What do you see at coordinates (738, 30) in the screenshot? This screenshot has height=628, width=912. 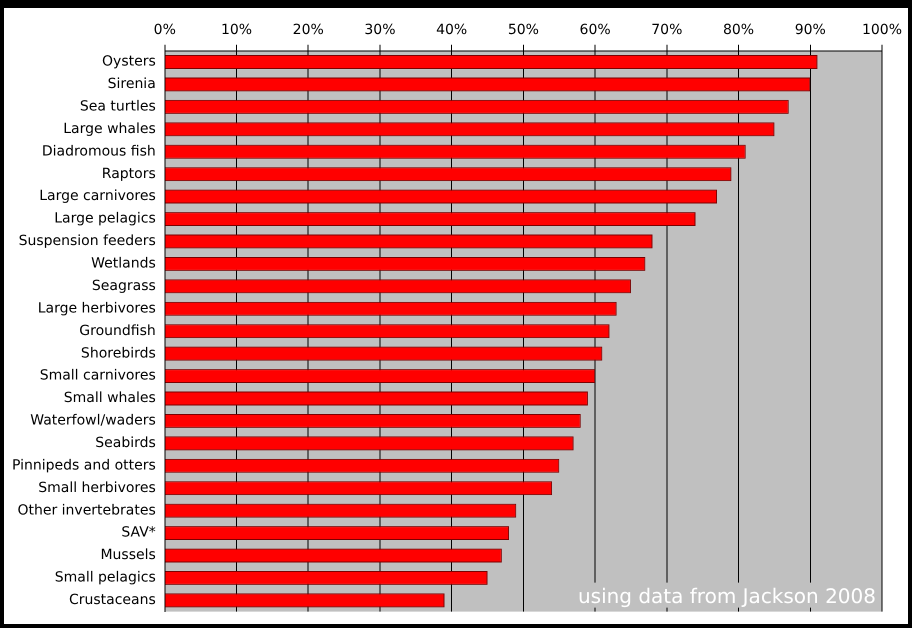 I see `x-tick-label: 80%` at bounding box center [738, 30].